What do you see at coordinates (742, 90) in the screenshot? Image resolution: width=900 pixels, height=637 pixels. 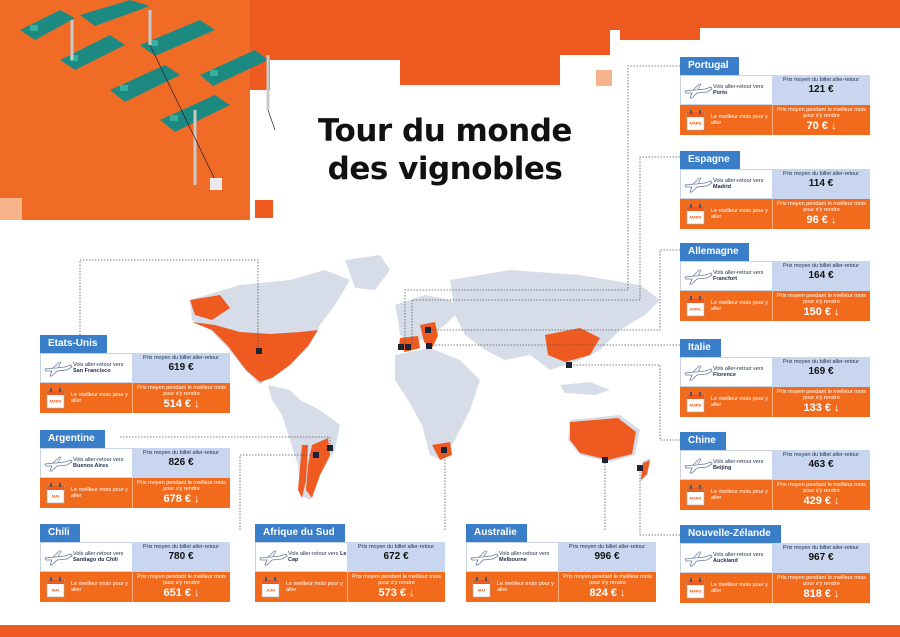 I see `flight-route: Vols aller-retour vers Porto` at bounding box center [742, 90].